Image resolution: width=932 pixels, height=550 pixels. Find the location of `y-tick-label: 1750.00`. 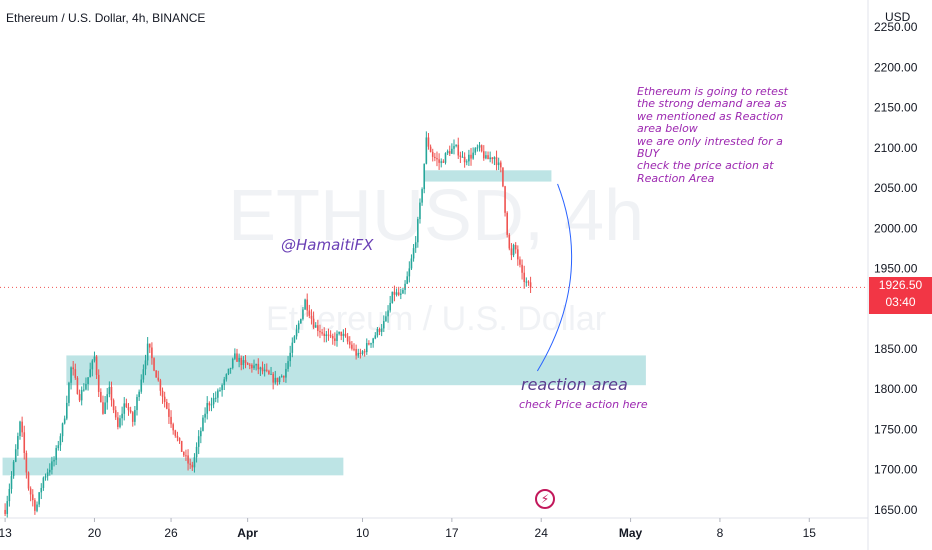

y-tick-label: 1750.00 is located at coordinates (896, 429).